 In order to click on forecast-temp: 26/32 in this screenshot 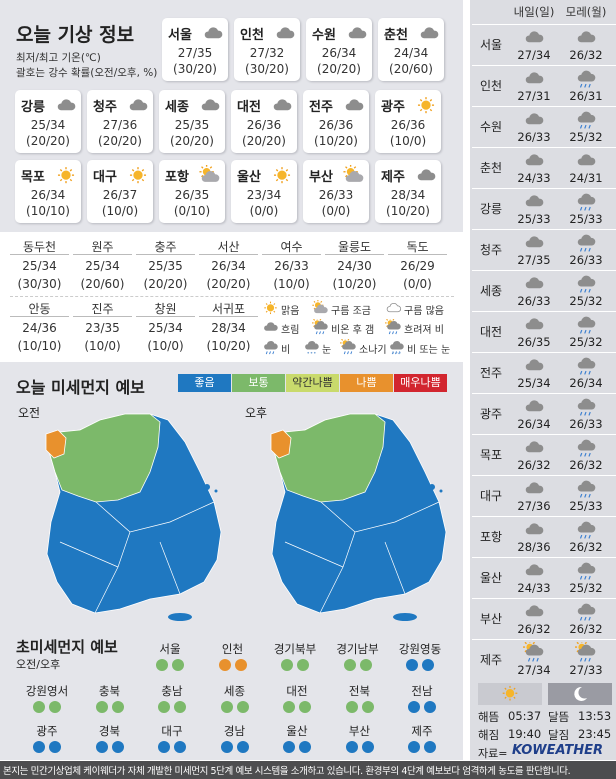, I will do `click(534, 465)`.